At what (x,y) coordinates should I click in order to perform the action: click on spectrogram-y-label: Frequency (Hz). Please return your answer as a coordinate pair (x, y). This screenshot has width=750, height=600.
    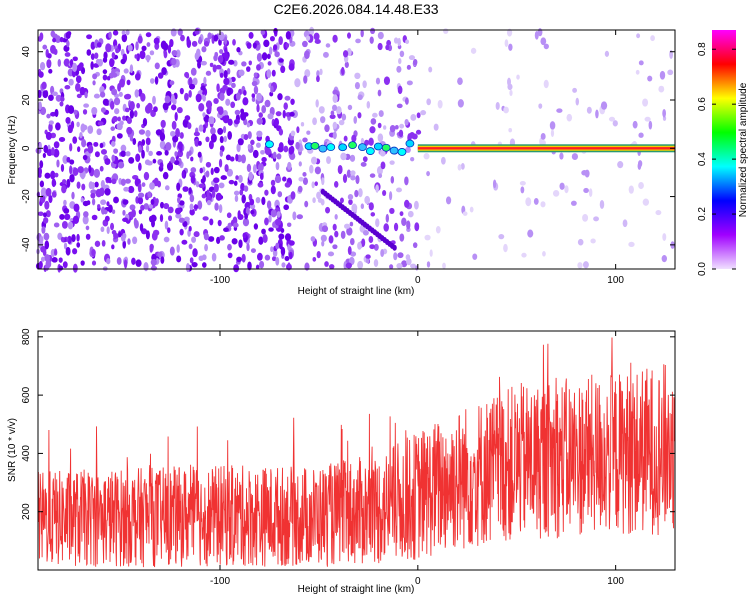
    Looking at the image, I should click on (12, 150).